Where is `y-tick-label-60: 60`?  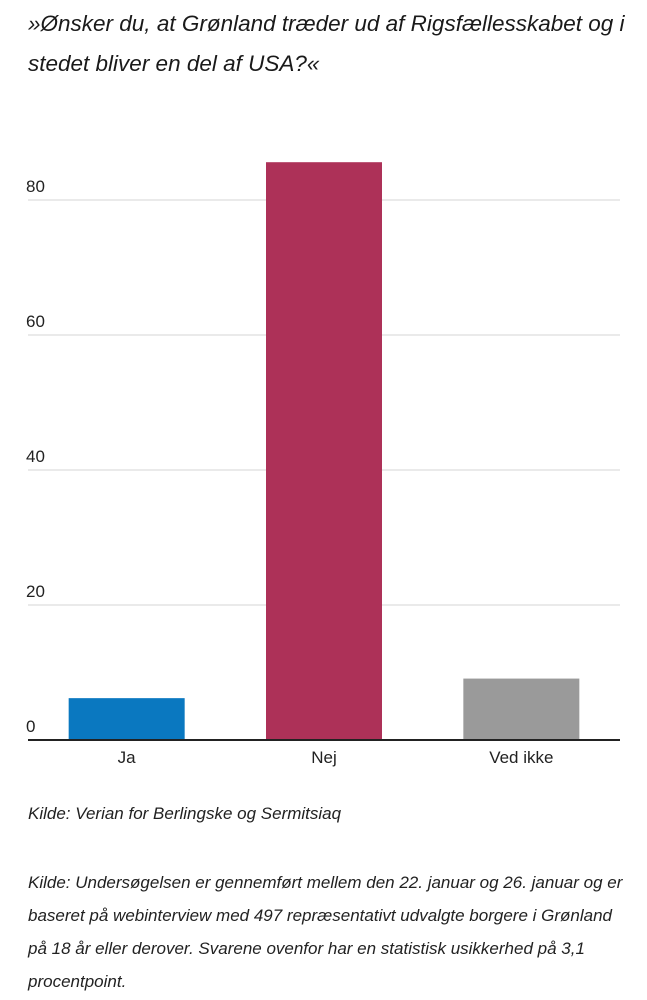
y-tick-label-60: 60 is located at coordinates (35, 321).